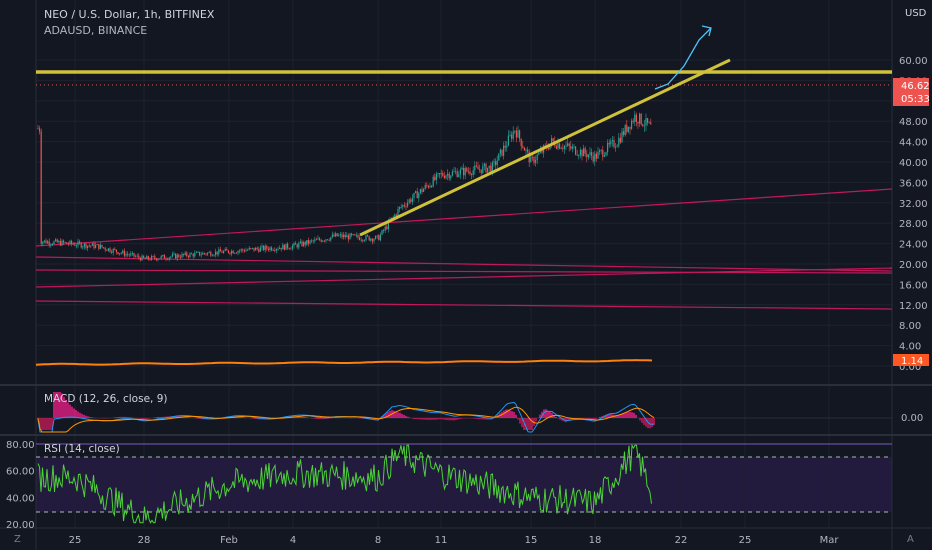  What do you see at coordinates (911, 92) in the screenshot?
I see `last-price-badge` at bounding box center [911, 92].